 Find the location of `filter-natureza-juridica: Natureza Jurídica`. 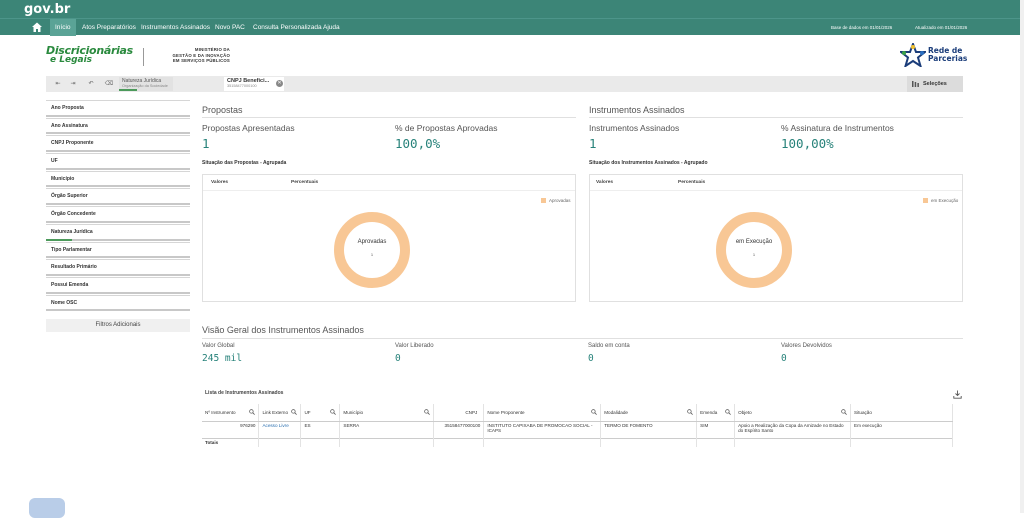

filter-natureza-juridica: Natureza Jurídica is located at coordinates (118, 232).